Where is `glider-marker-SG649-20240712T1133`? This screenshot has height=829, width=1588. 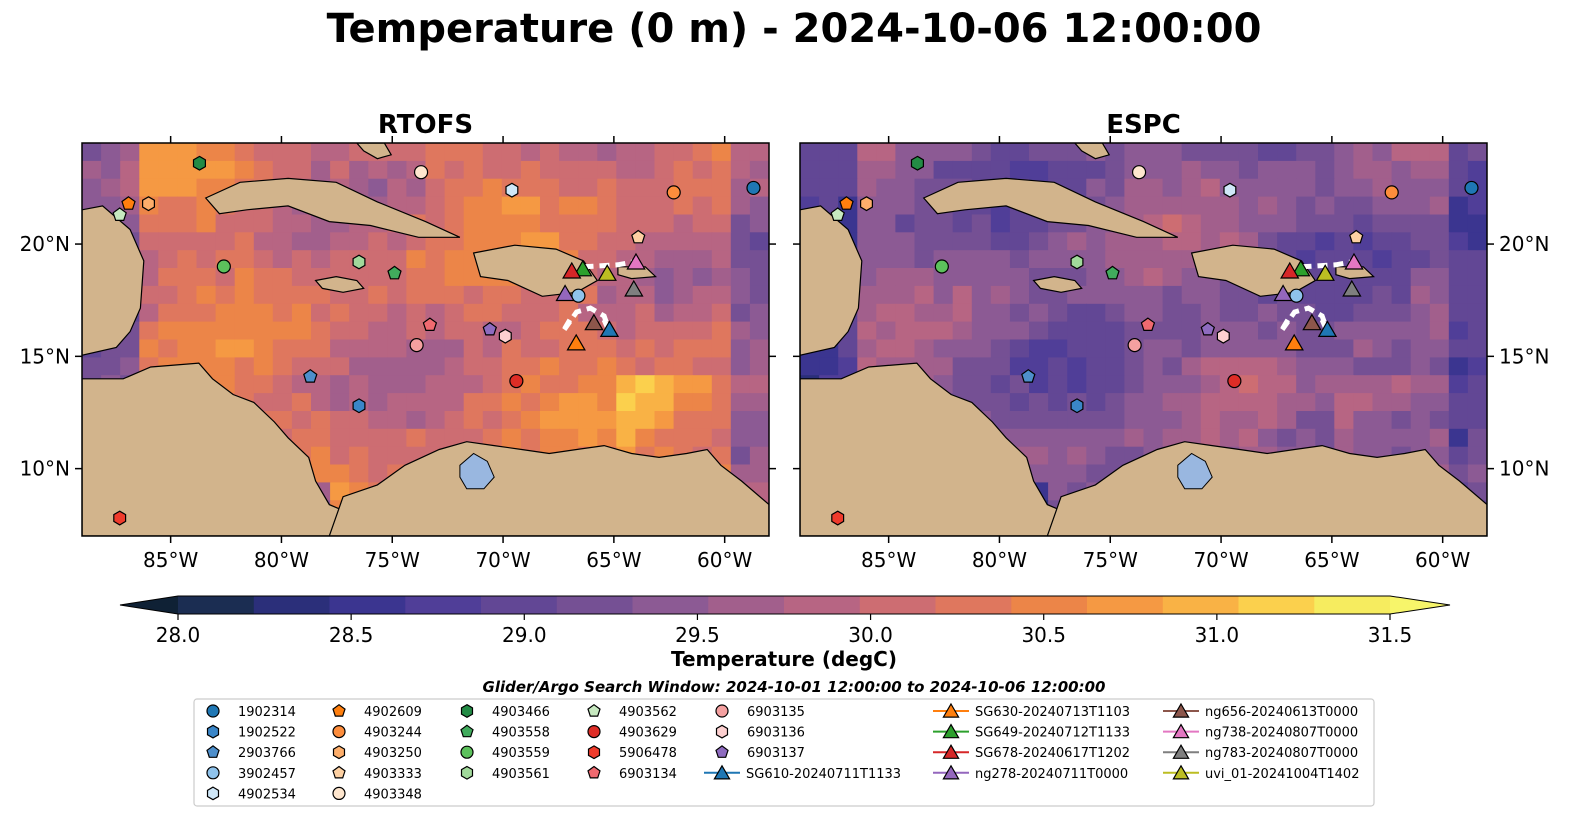 glider-marker-SG649-20240712T1133 is located at coordinates (583, 268).